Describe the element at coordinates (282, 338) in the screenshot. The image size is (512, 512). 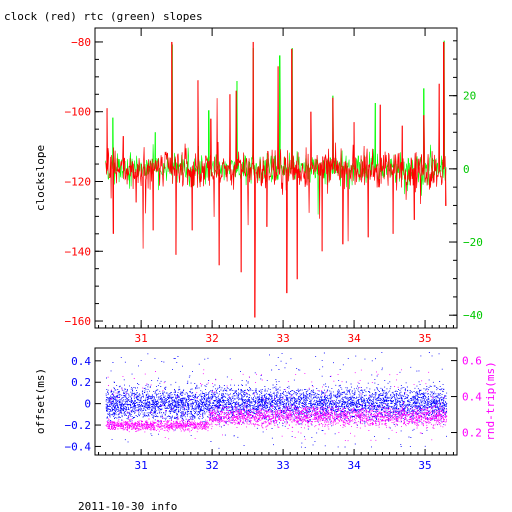
I see `slopes-xtick-label: 33` at that location.